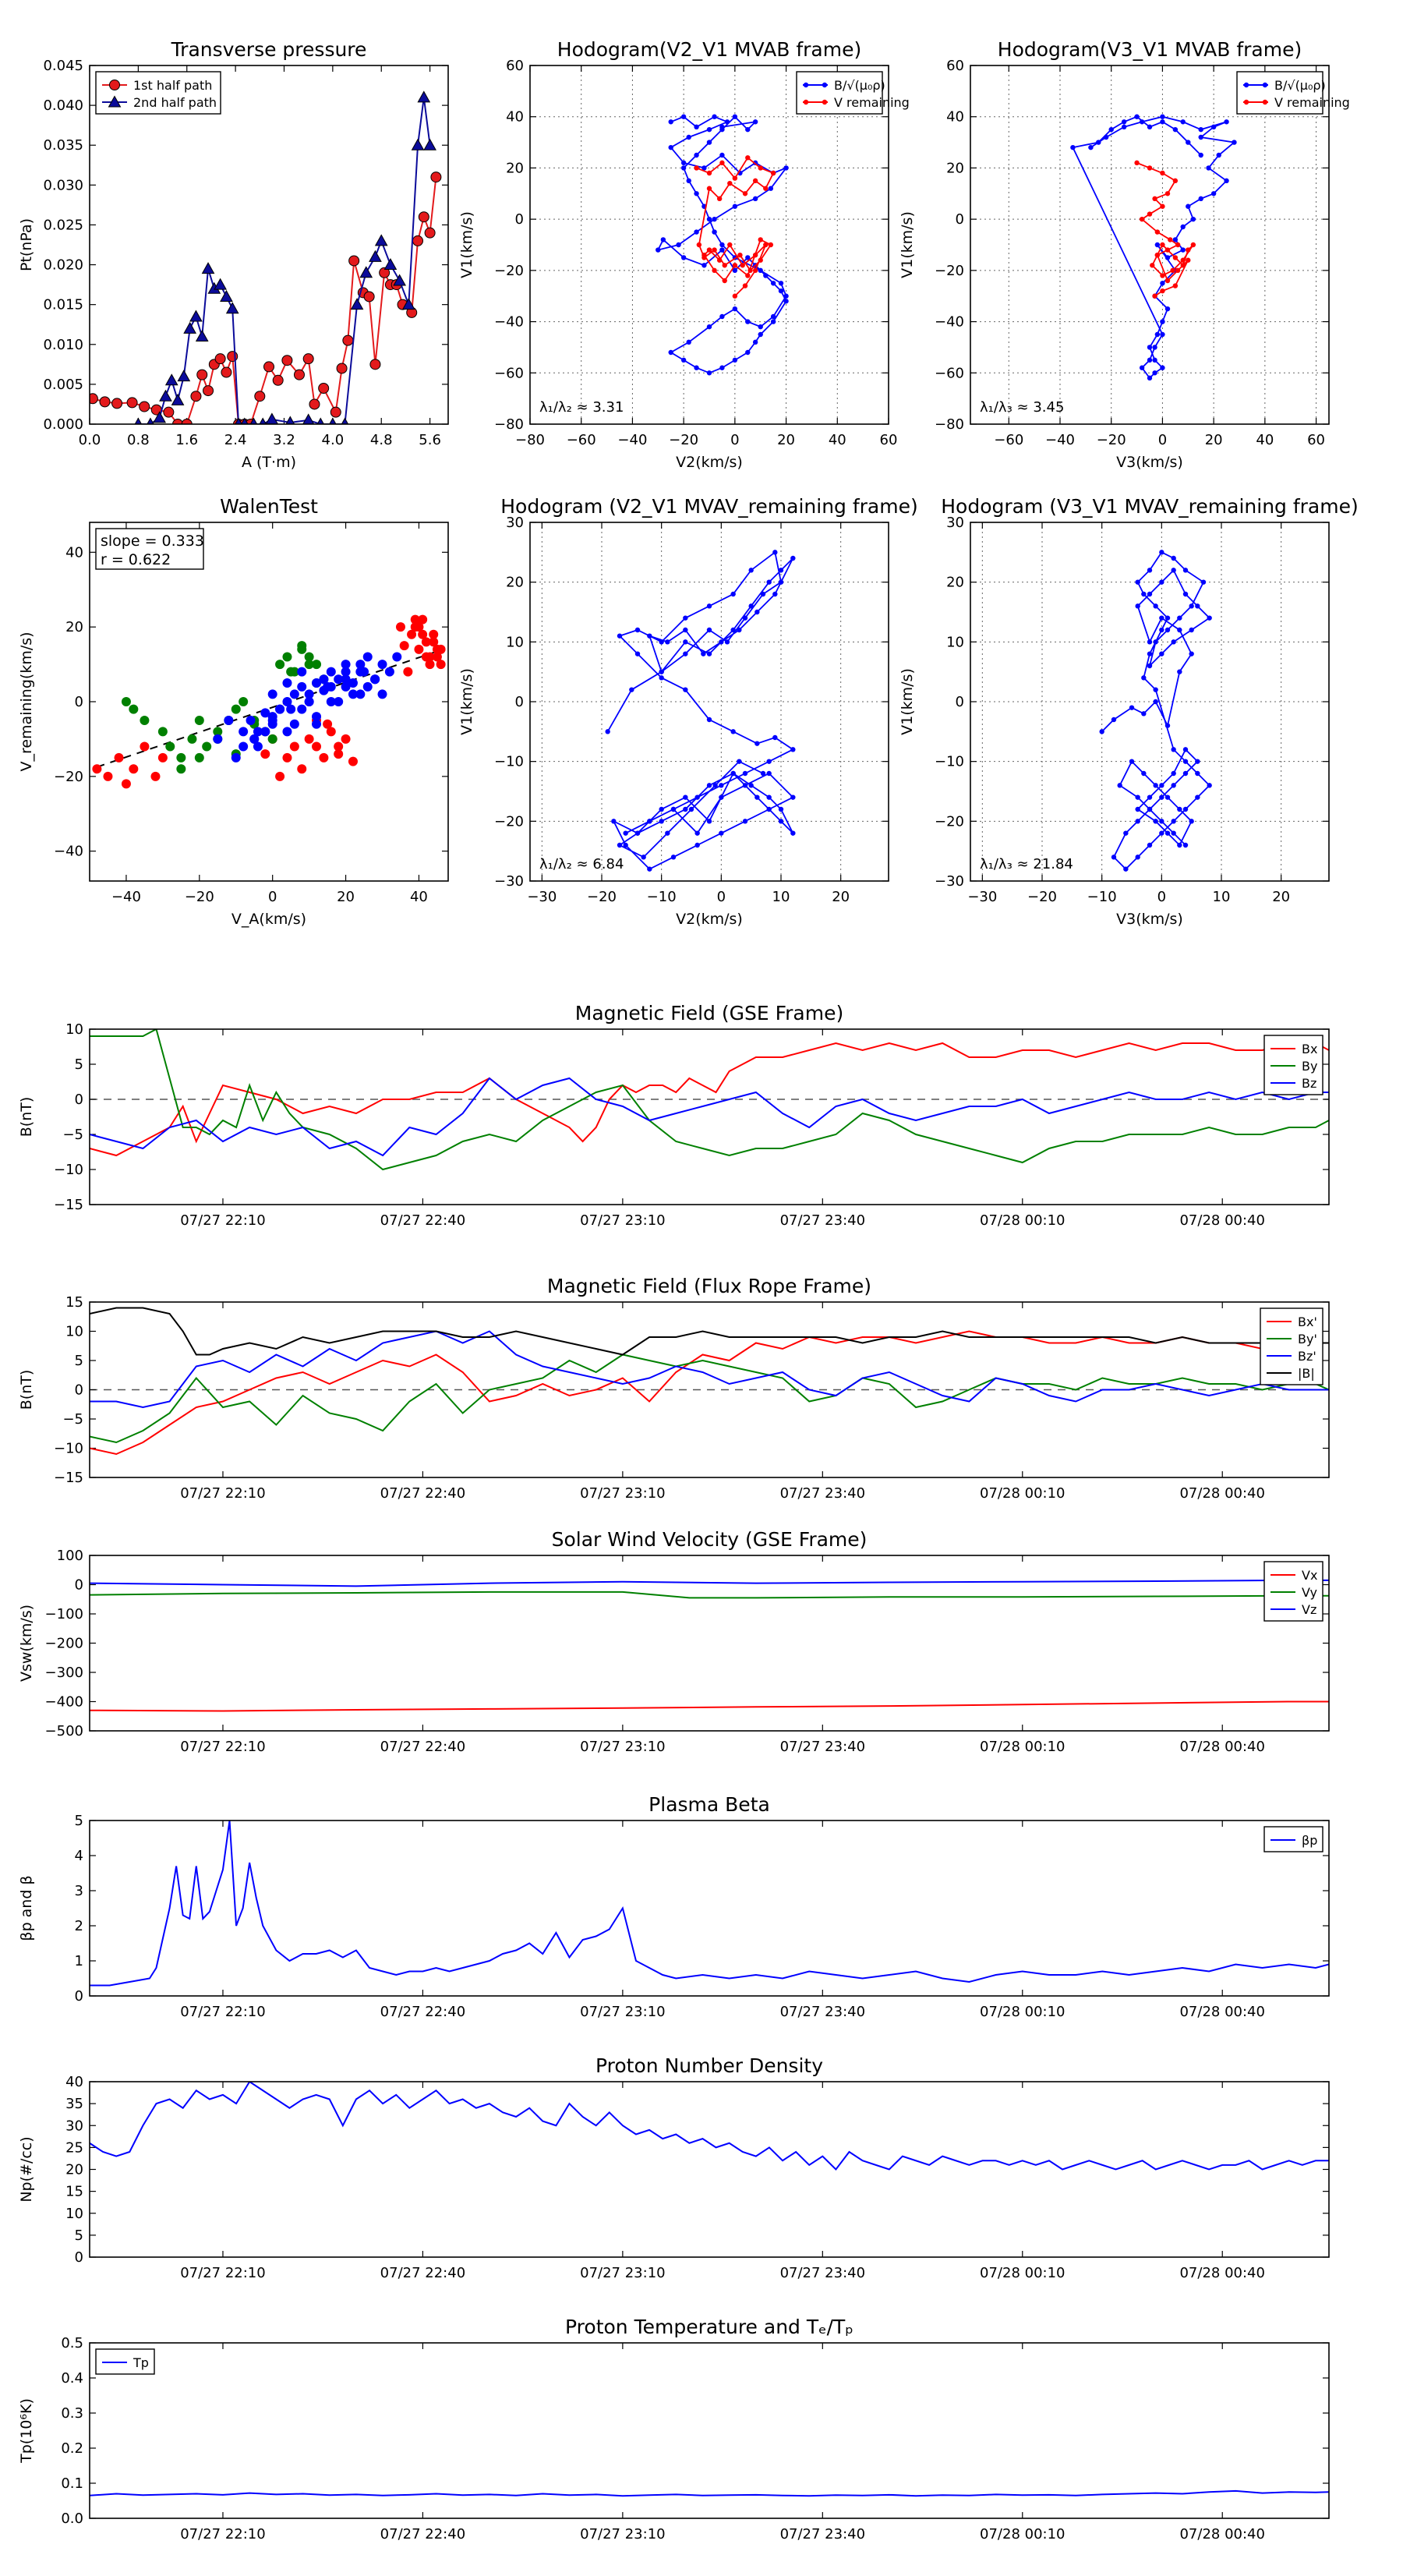 This screenshot has width=1403, height=2576. Describe the element at coordinates (26, 244) in the screenshot. I see `y-axis-label: Pt(nPa)` at that location.